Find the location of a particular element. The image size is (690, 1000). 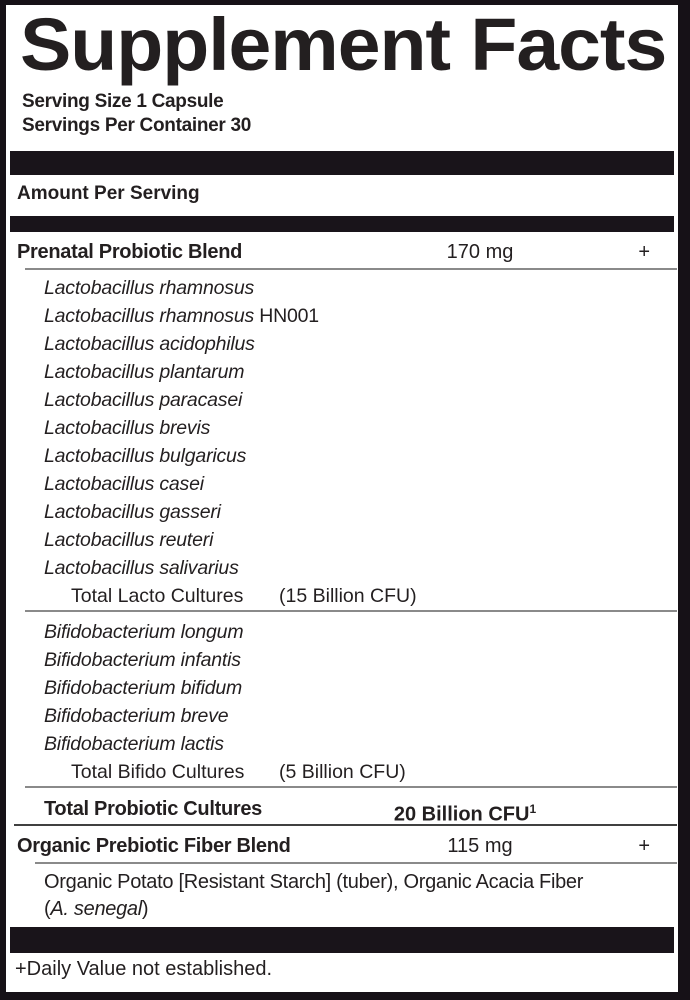

species-latin-name: A. senegal is located at coordinates (96, 909).